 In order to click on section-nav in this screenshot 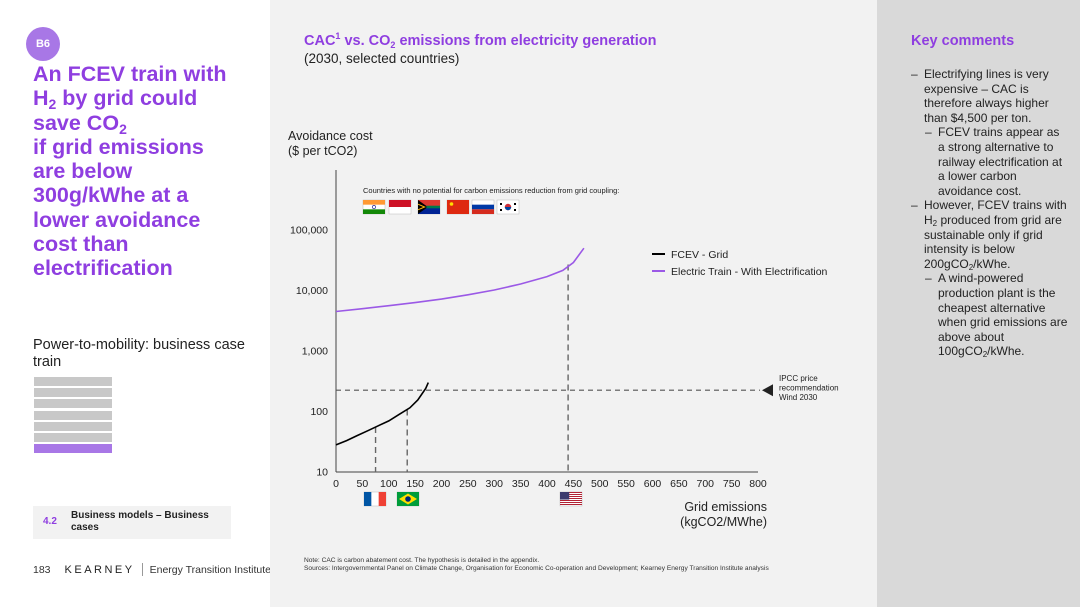, I will do `click(73, 416)`.